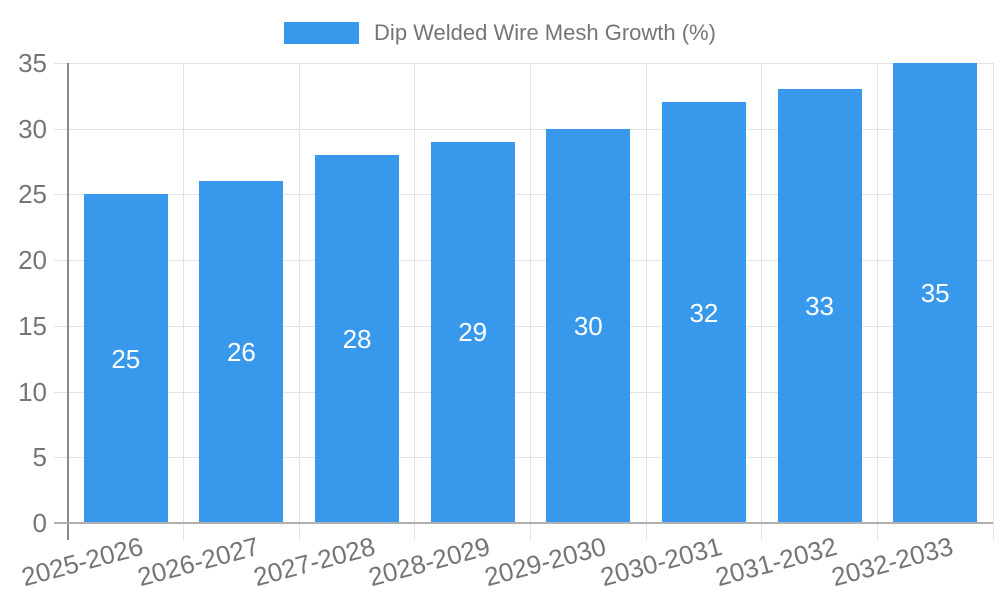 Image resolution: width=1000 pixels, height=600 pixels. What do you see at coordinates (32, 260) in the screenshot?
I see `y-tick-label: 20` at bounding box center [32, 260].